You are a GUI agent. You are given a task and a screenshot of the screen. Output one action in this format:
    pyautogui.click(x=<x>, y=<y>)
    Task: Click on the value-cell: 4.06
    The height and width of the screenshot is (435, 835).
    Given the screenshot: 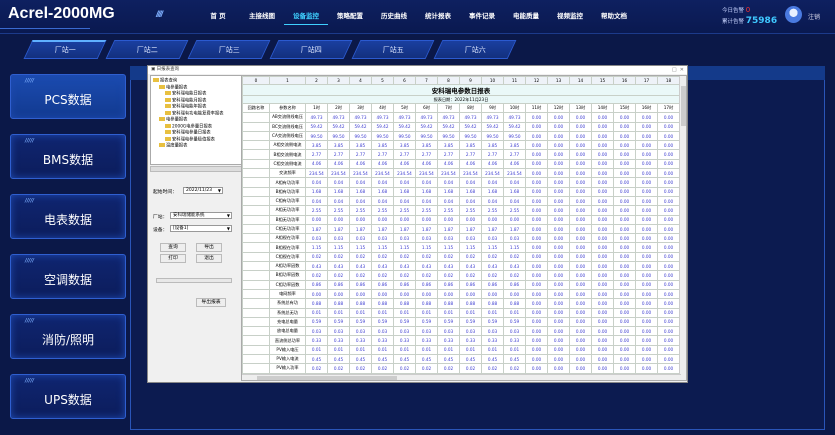 What is the action you would take?
    pyautogui.click(x=316, y=164)
    